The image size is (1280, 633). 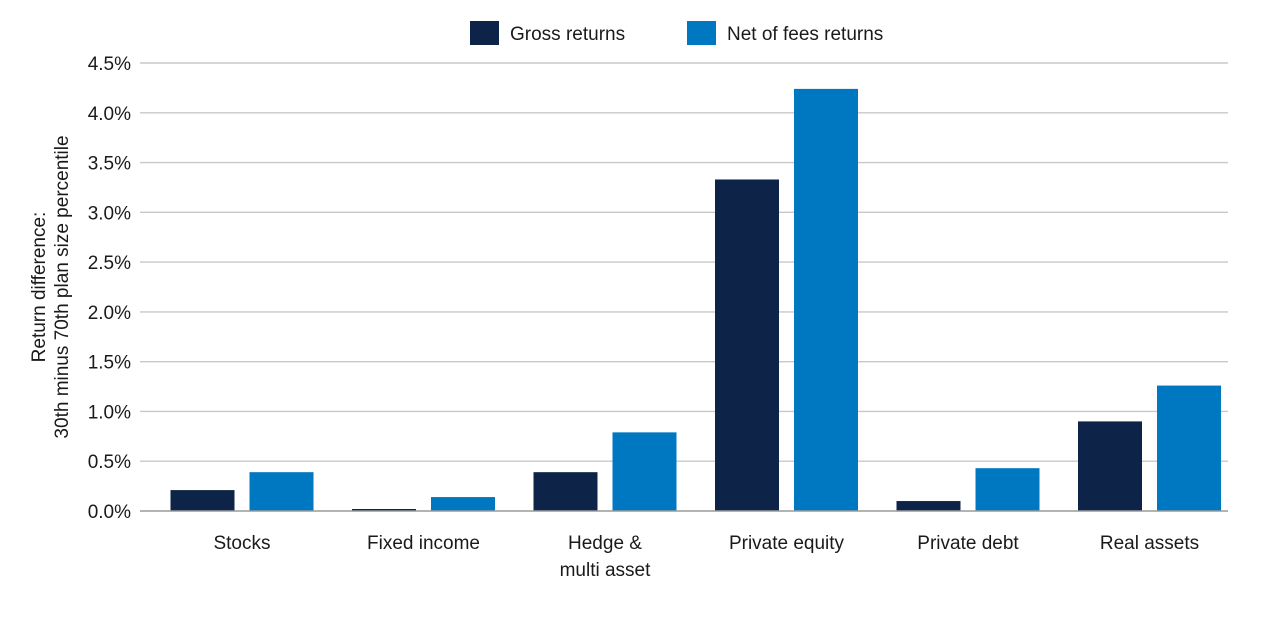 I want to click on legend: Gross returns Net of fees returns, so click(x=676, y=33).